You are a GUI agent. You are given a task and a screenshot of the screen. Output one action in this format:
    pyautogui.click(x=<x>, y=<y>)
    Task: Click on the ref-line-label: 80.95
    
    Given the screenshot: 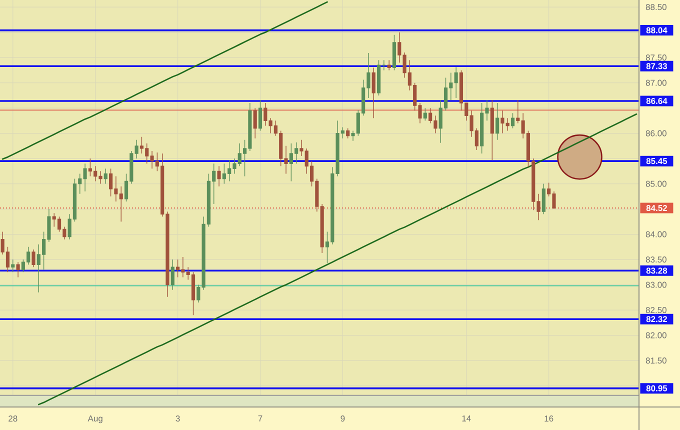 What is the action you would take?
    pyautogui.click(x=657, y=388)
    